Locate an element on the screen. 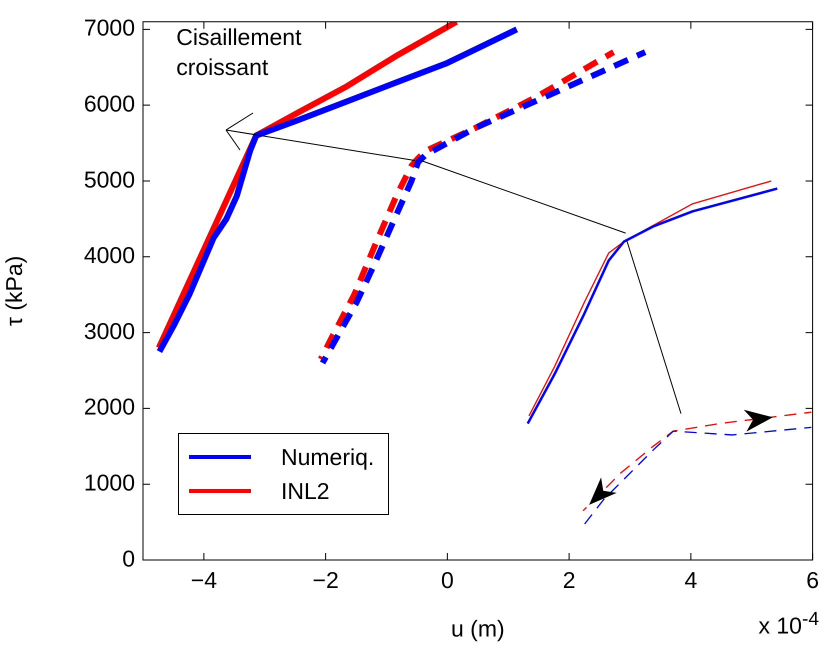  y-tick-label: 1000 is located at coordinates (109, 483).